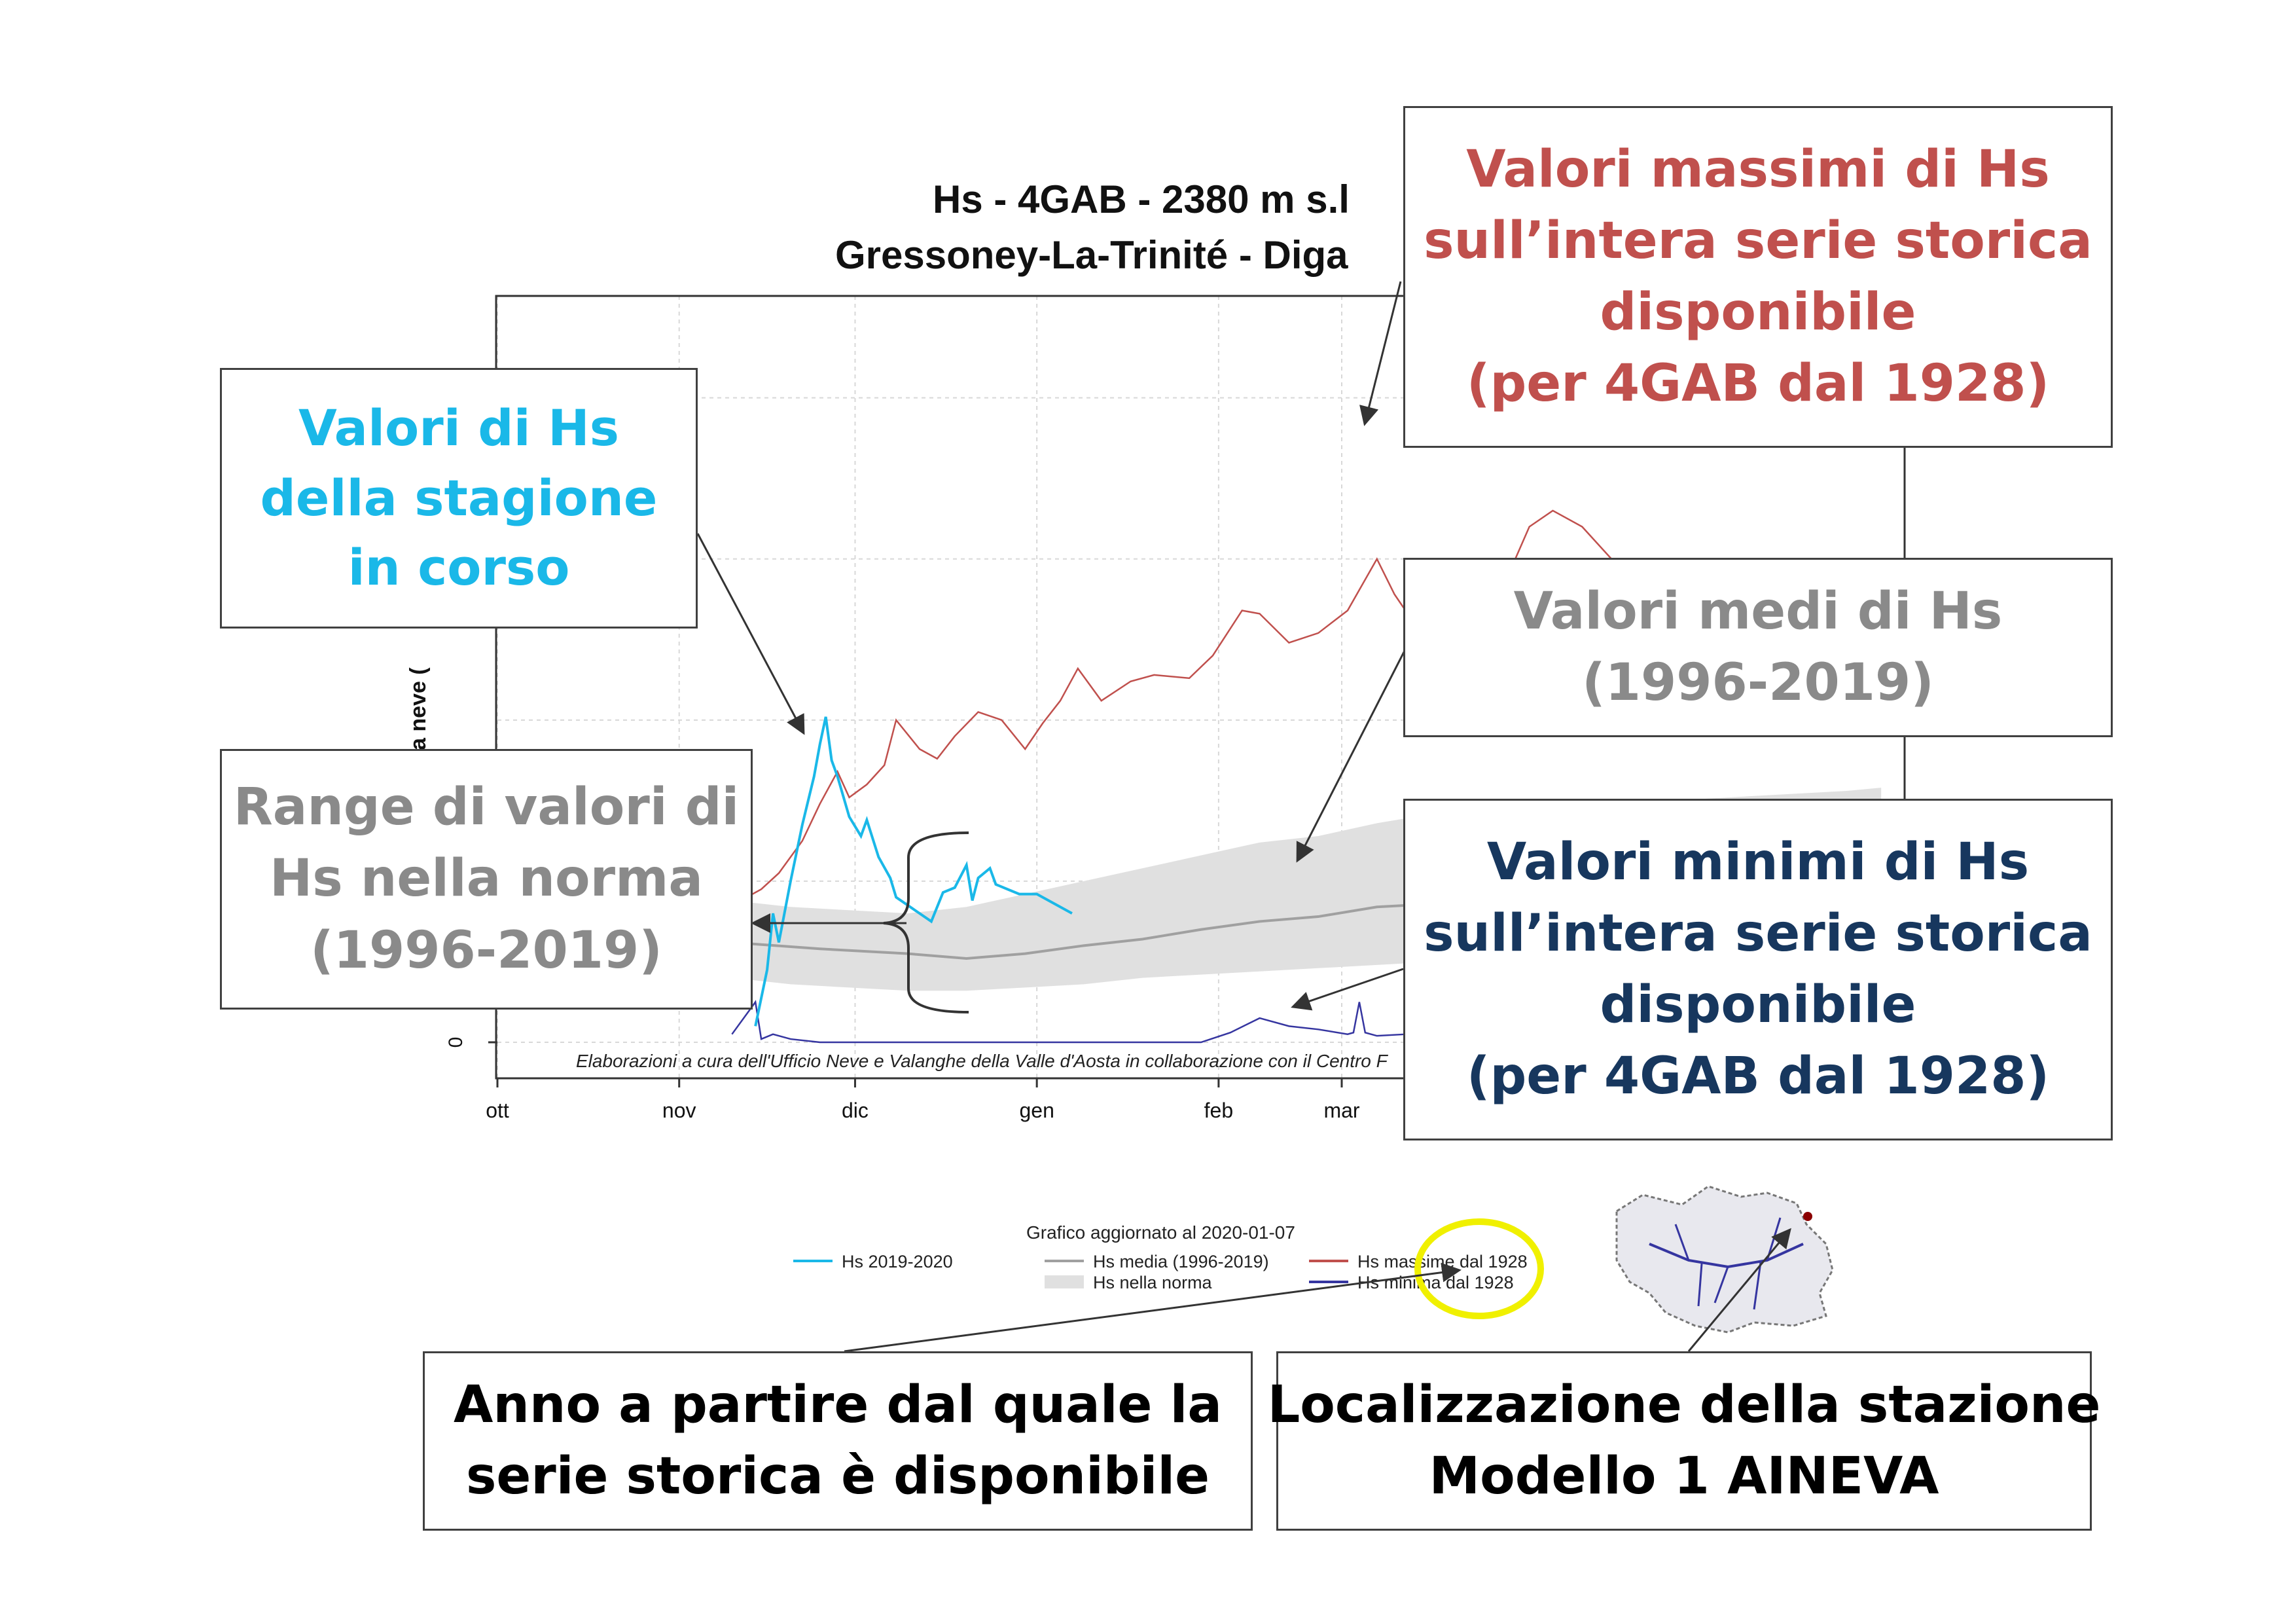  Describe the element at coordinates (1153, 1282) in the screenshot. I see `legend-label: Hs nella norma` at that location.